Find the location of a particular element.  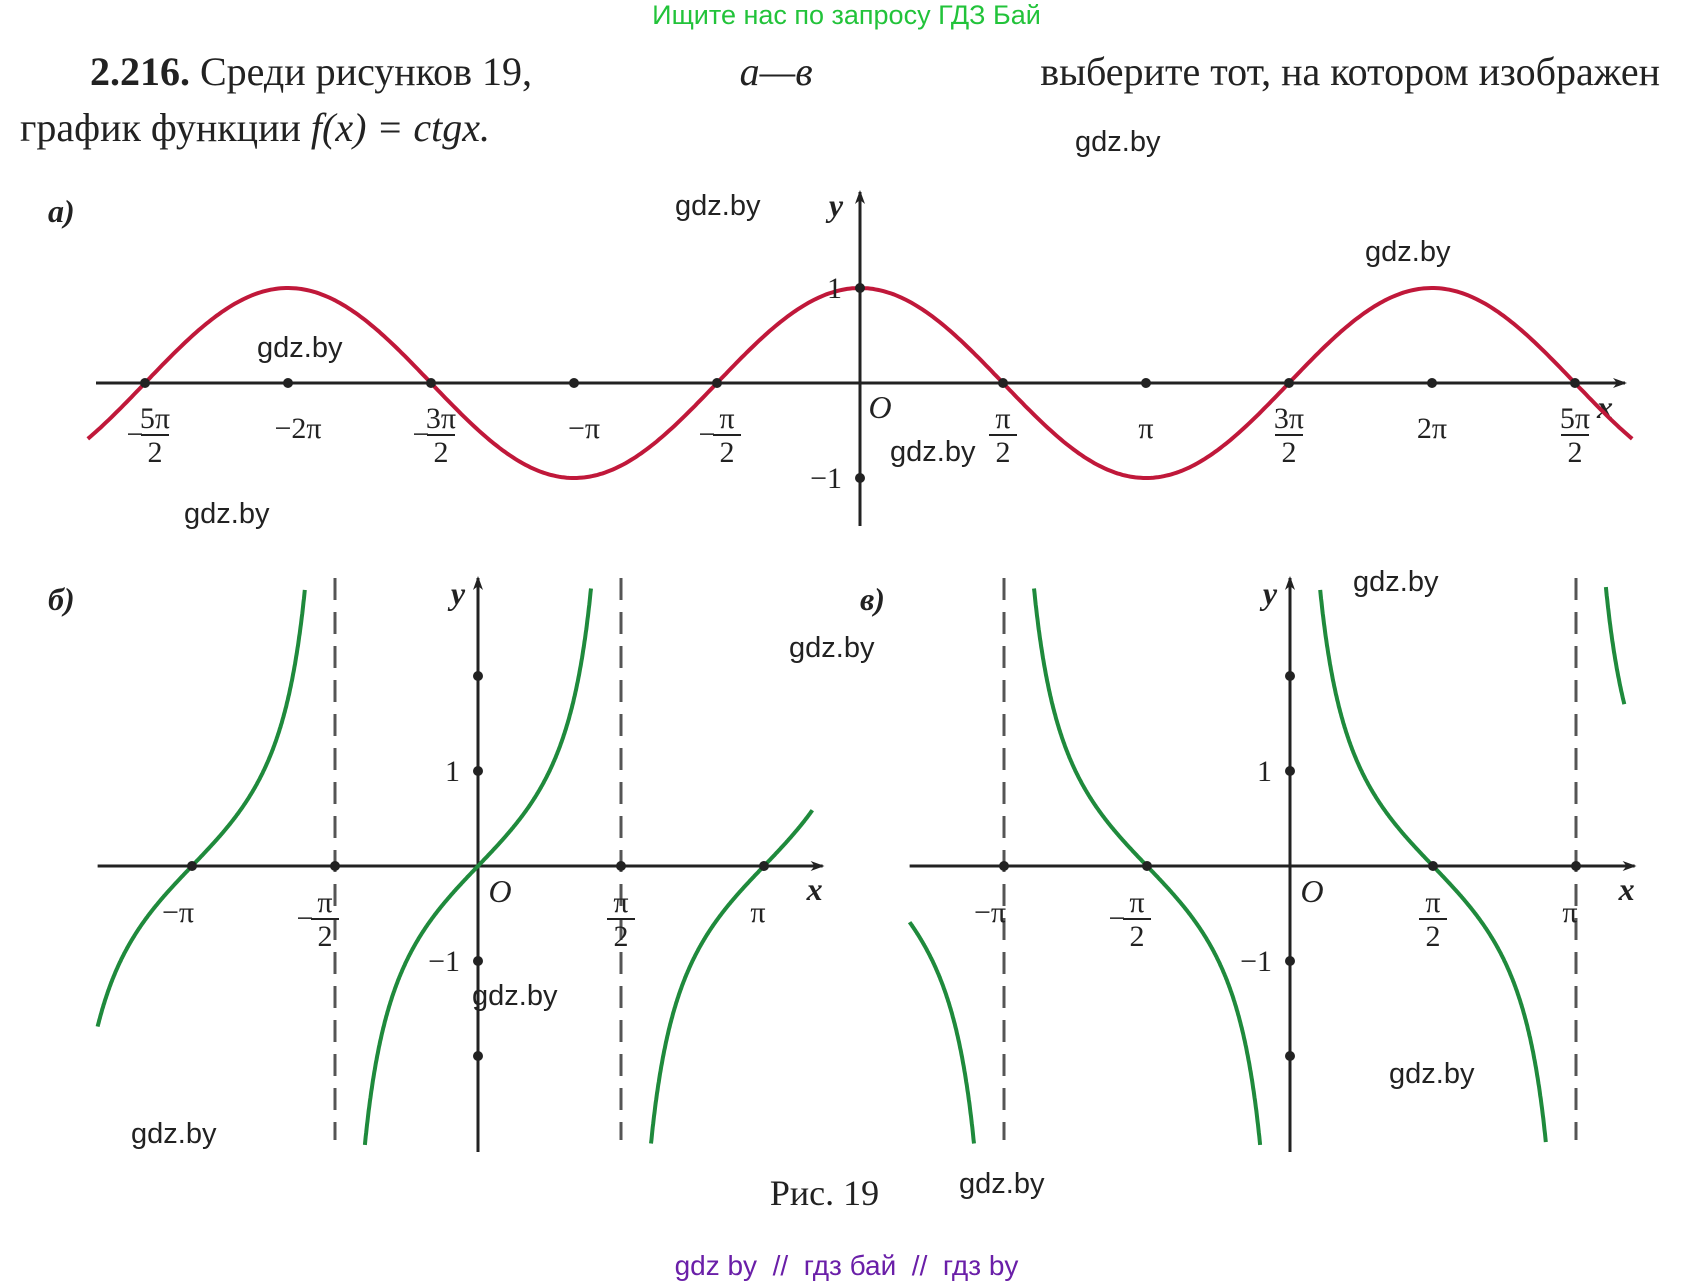

x-tick-label-3-text: −π is located at coordinates (584, 428).